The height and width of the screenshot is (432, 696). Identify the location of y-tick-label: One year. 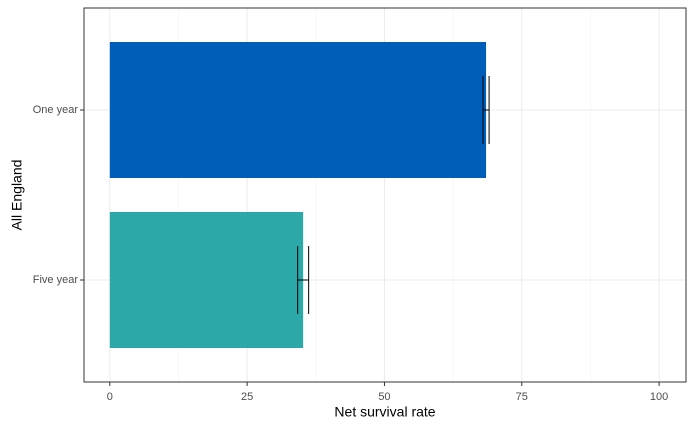
(56, 110).